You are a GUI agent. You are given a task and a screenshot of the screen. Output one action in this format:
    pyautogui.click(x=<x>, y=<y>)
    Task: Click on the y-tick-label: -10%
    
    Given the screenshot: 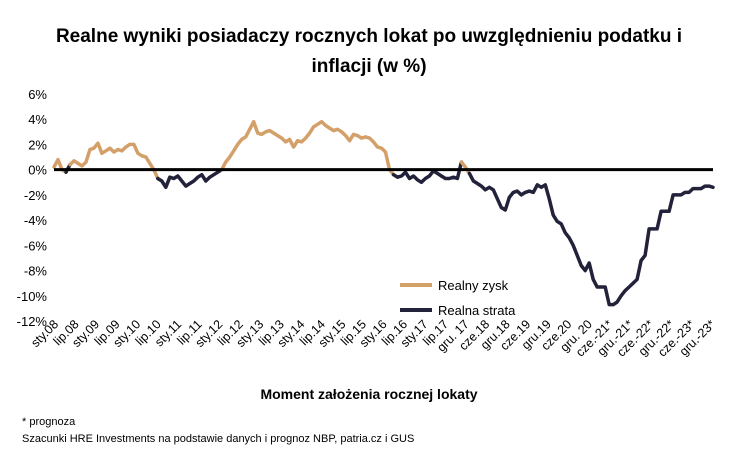 What is the action you would take?
    pyautogui.click(x=32, y=296)
    